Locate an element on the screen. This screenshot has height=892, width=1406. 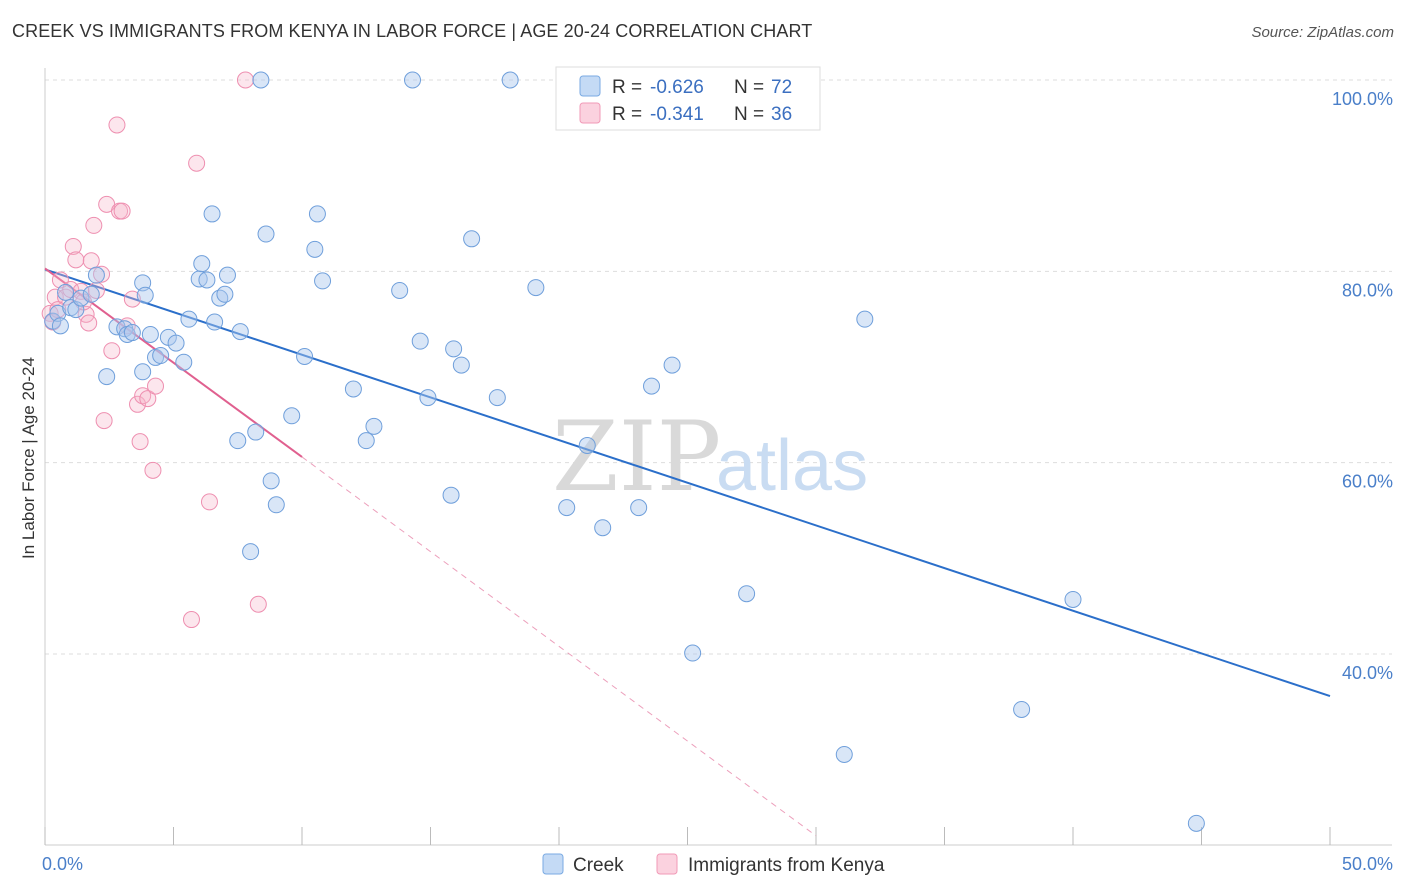
legend-r-label-kenya: R = is located at coordinates (627, 114).